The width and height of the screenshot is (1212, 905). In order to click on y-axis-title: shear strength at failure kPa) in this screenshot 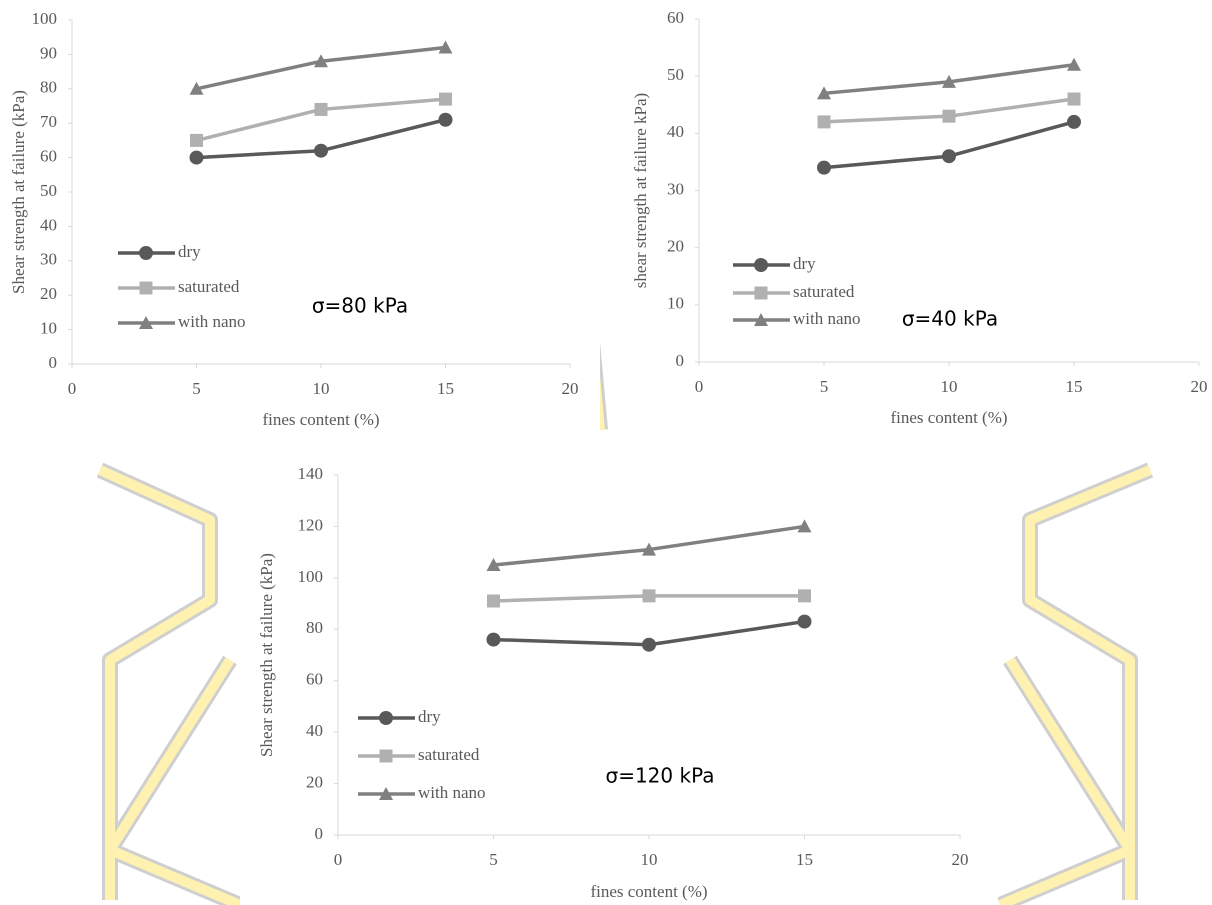, I will do `click(640, 190)`.